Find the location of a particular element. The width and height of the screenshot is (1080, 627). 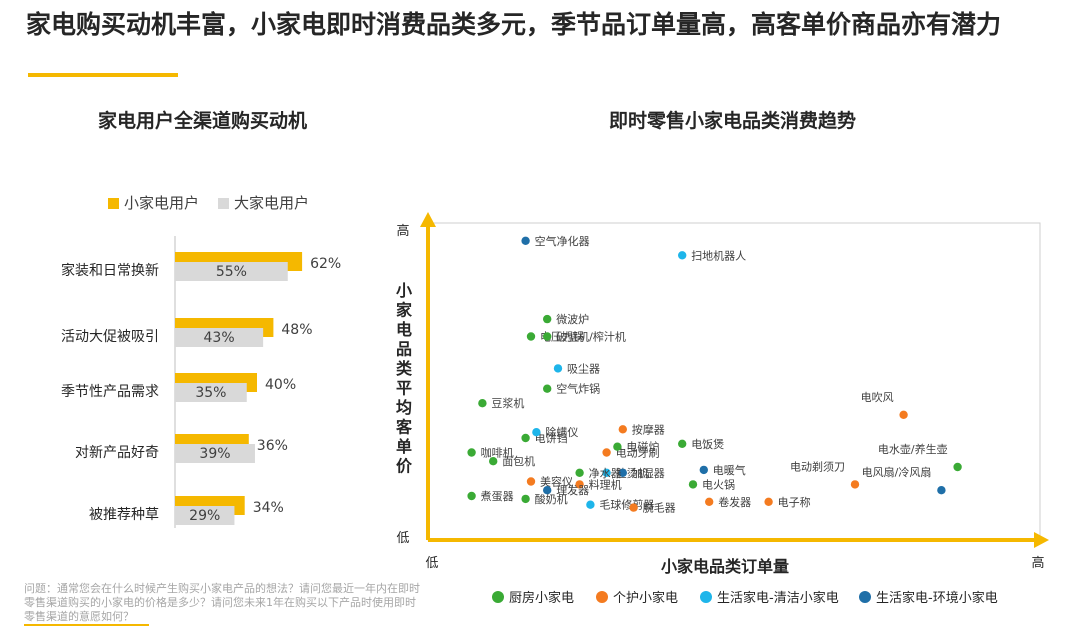

category-label-0: 家装和日常换新 is located at coordinates (110, 270).